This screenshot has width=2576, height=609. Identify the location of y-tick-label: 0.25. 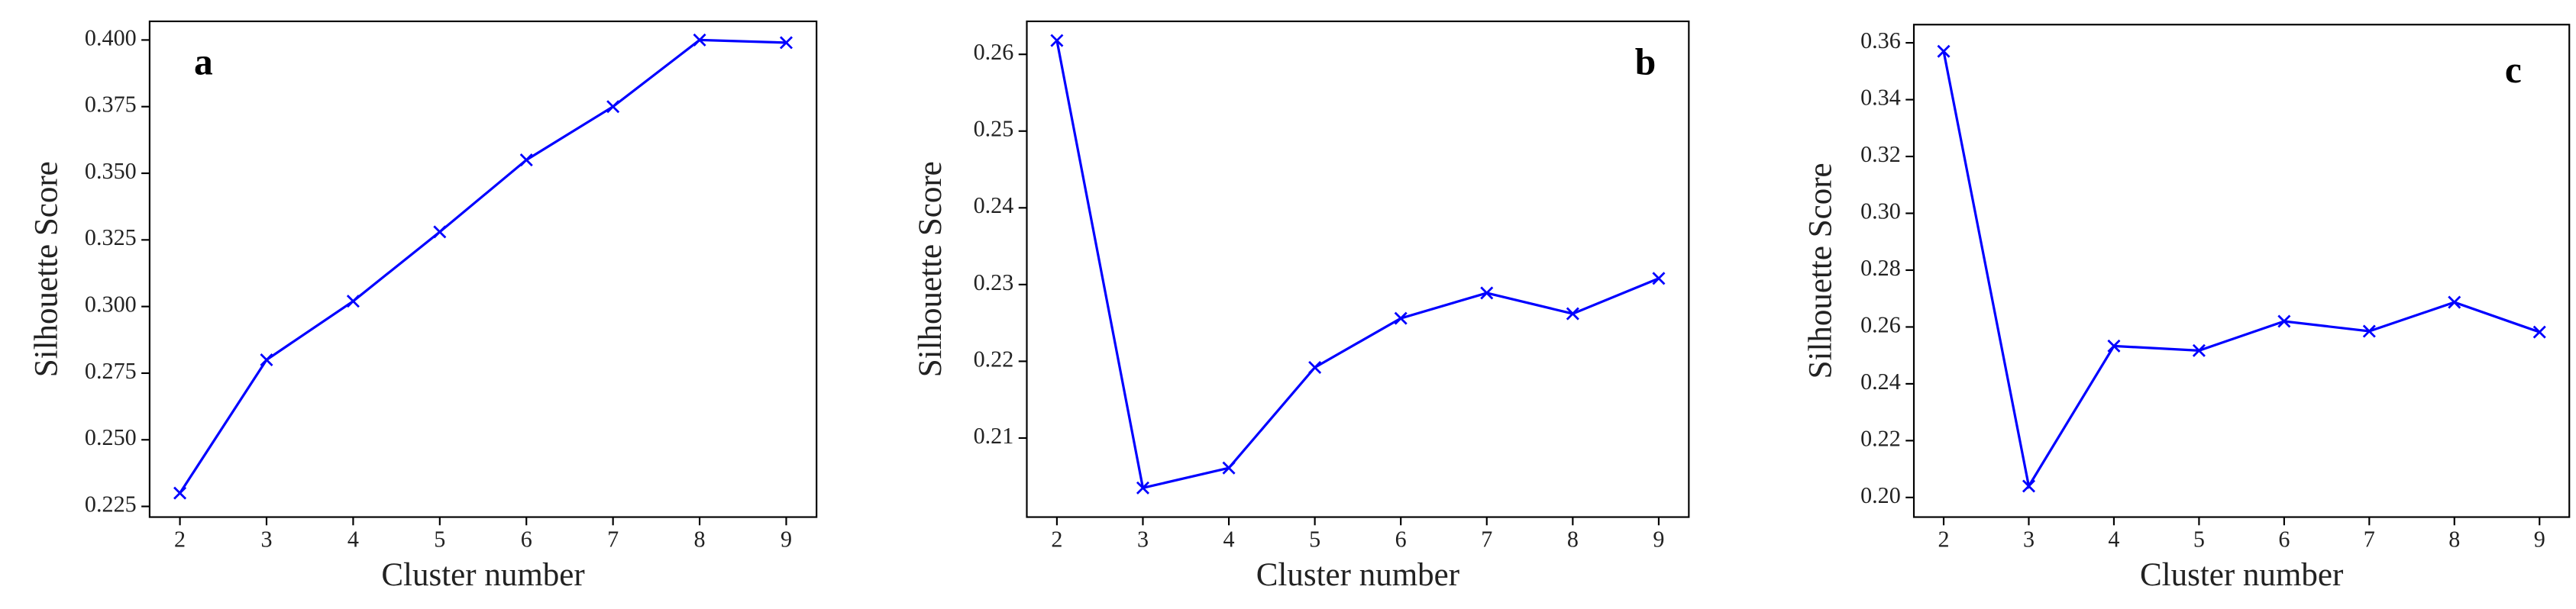
(994, 129).